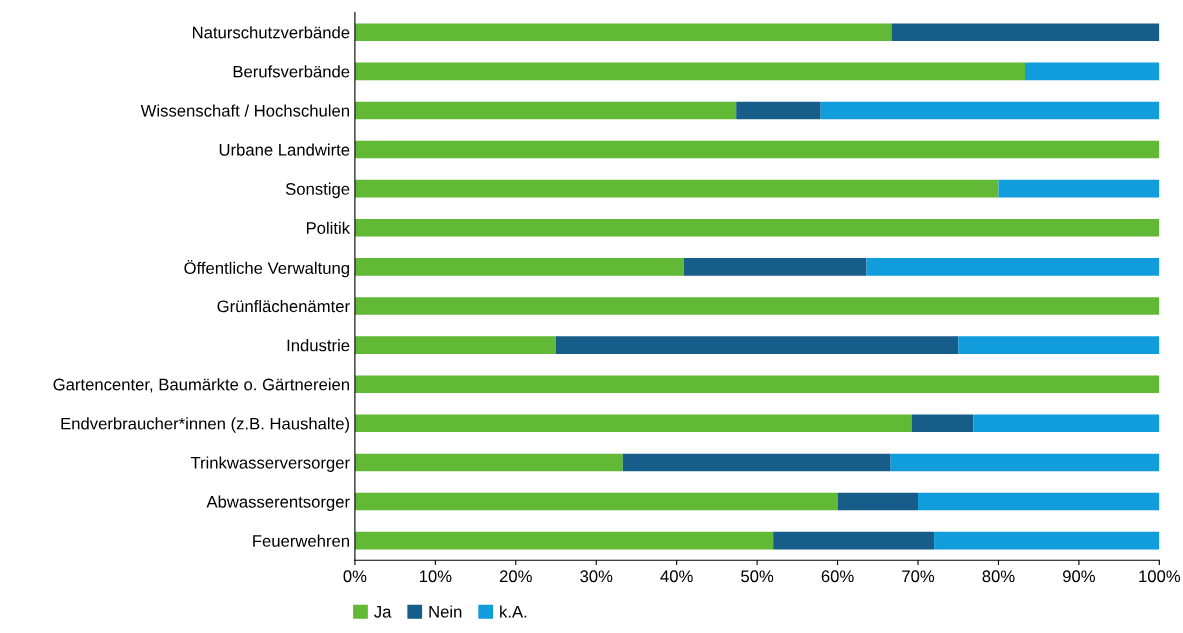 The height and width of the screenshot is (633, 1183). Describe the element at coordinates (515, 576) in the screenshot. I see `x-tick-label: 20%` at that location.